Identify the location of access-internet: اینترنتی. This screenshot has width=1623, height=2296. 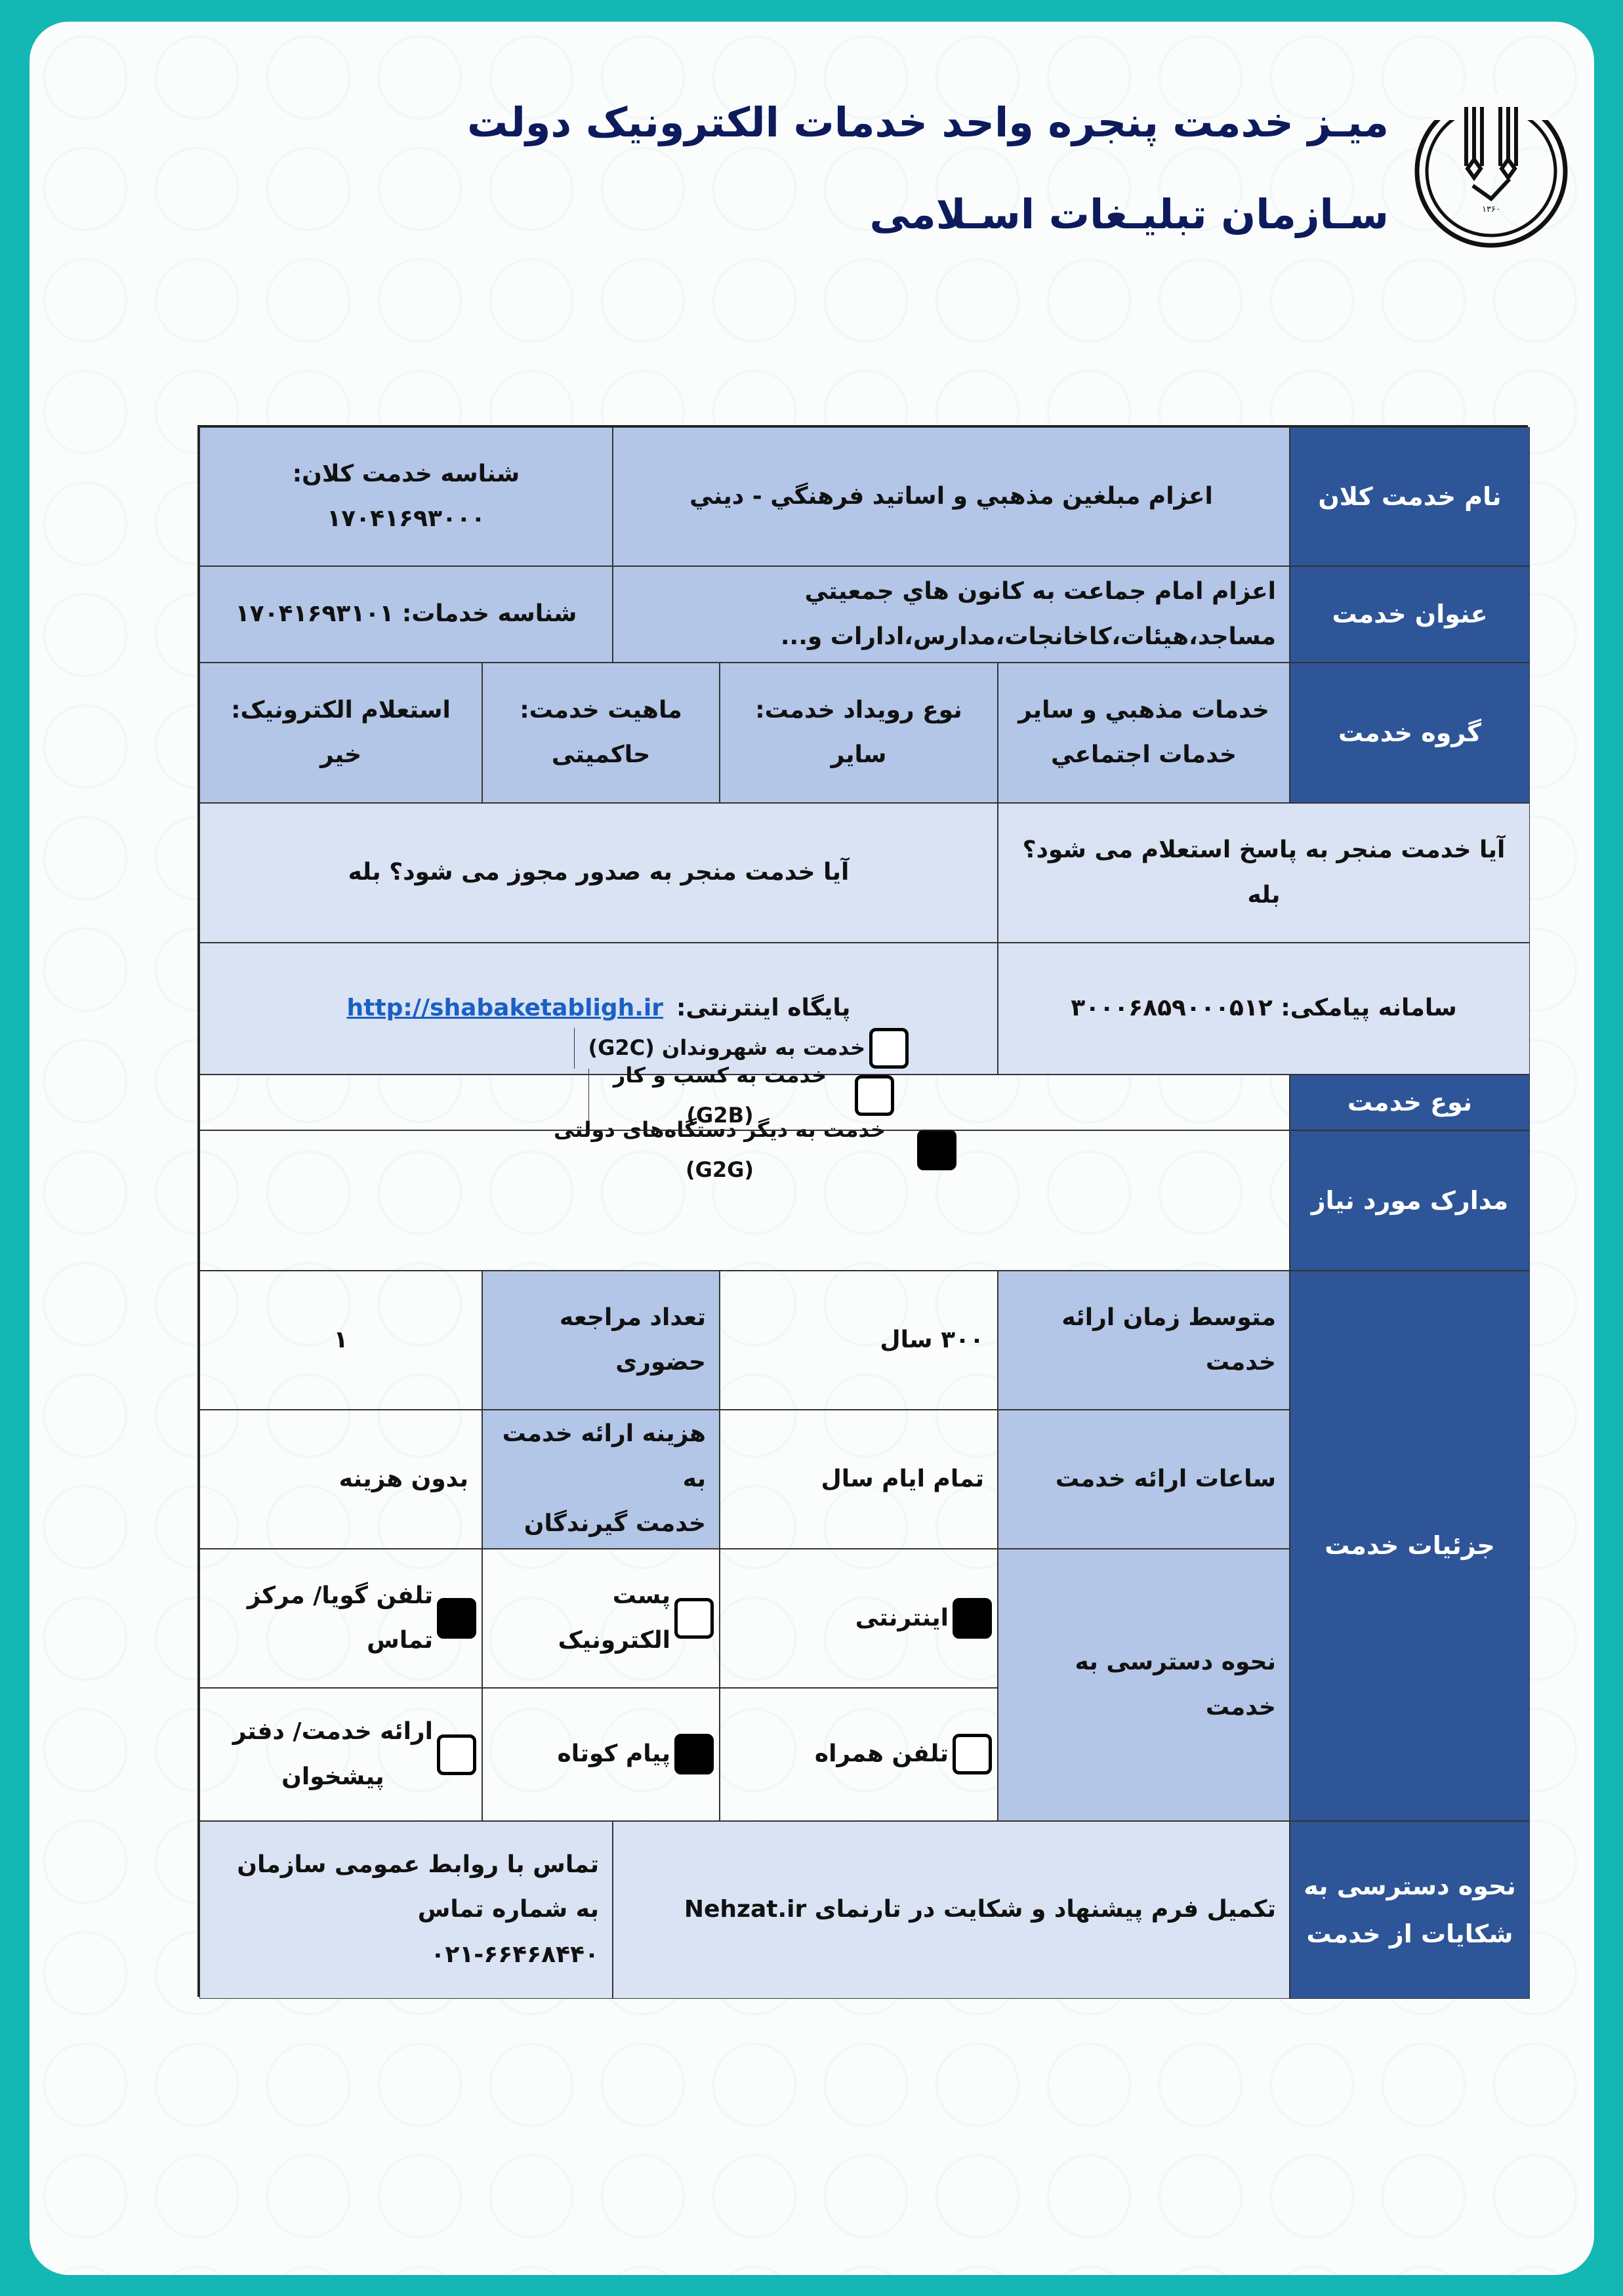
(859, 1618).